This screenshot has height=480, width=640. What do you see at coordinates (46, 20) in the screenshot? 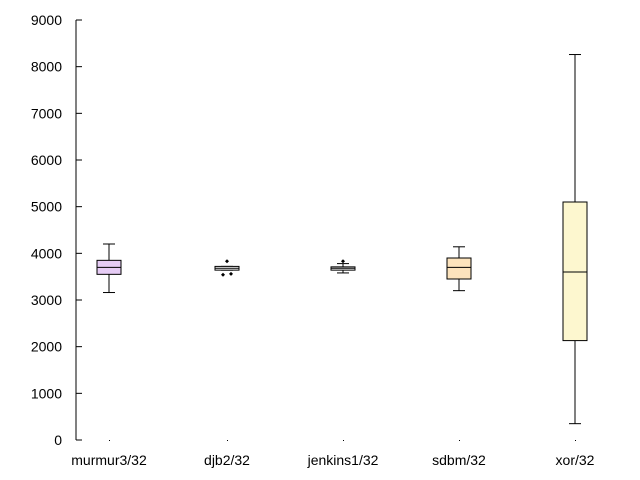
I see `y-tick-label: 9000` at bounding box center [46, 20].